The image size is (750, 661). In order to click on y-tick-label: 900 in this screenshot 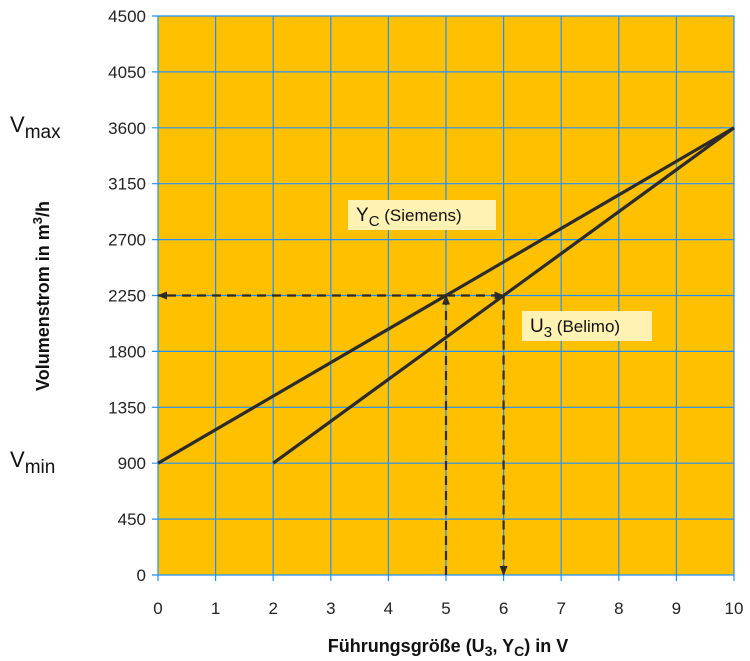, I will do `click(132, 463)`.